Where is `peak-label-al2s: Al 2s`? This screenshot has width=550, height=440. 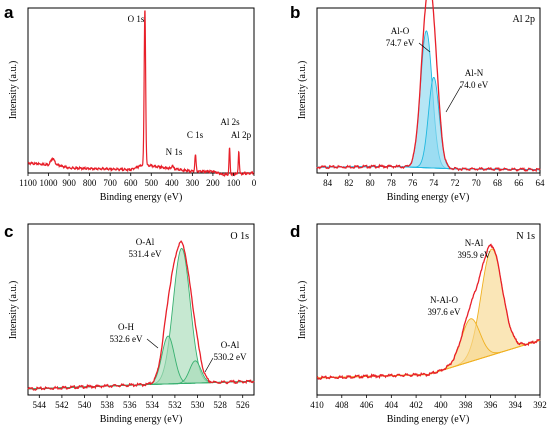 peak-label-al2s: Al 2s is located at coordinates (230, 122).